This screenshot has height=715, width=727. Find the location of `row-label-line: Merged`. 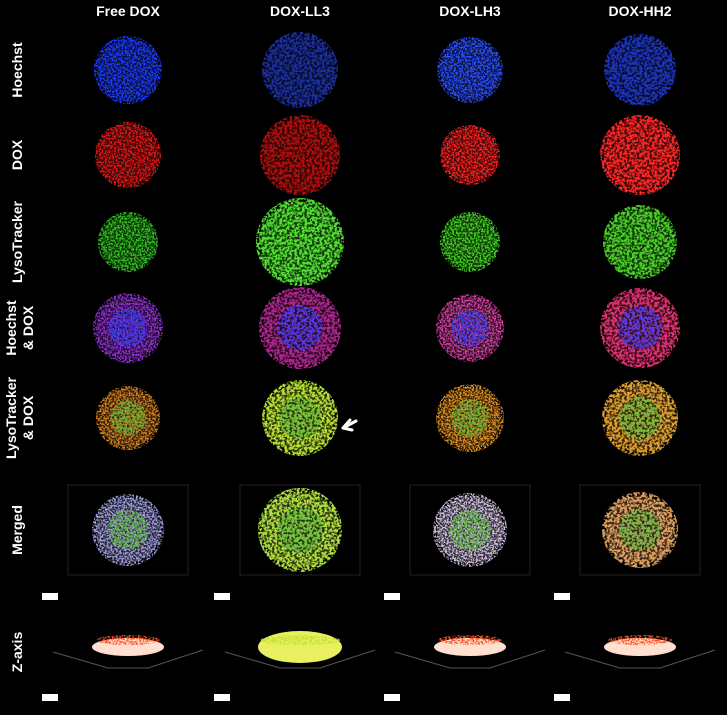

row-label-line: Merged is located at coordinates (17, 530).